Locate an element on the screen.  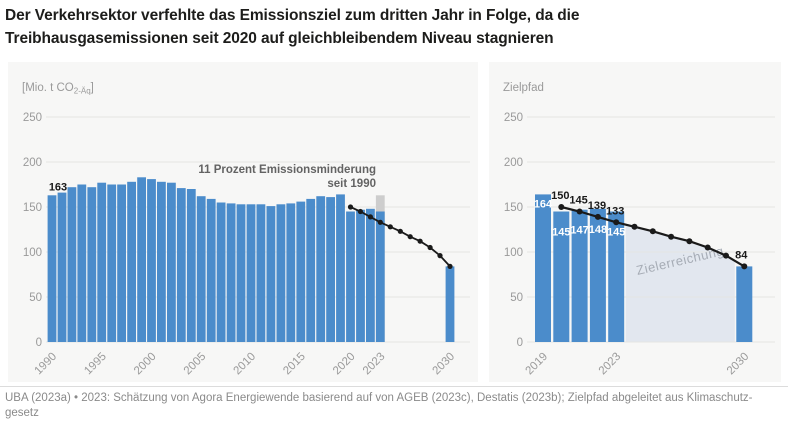
zielpfad-line is located at coordinates (400, 237).